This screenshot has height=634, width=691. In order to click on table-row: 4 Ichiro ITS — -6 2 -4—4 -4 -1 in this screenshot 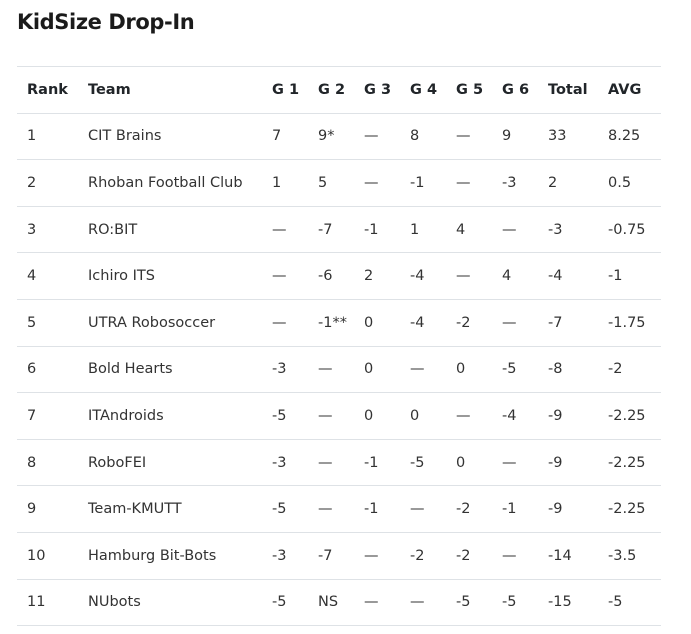, I will do `click(339, 276)`.